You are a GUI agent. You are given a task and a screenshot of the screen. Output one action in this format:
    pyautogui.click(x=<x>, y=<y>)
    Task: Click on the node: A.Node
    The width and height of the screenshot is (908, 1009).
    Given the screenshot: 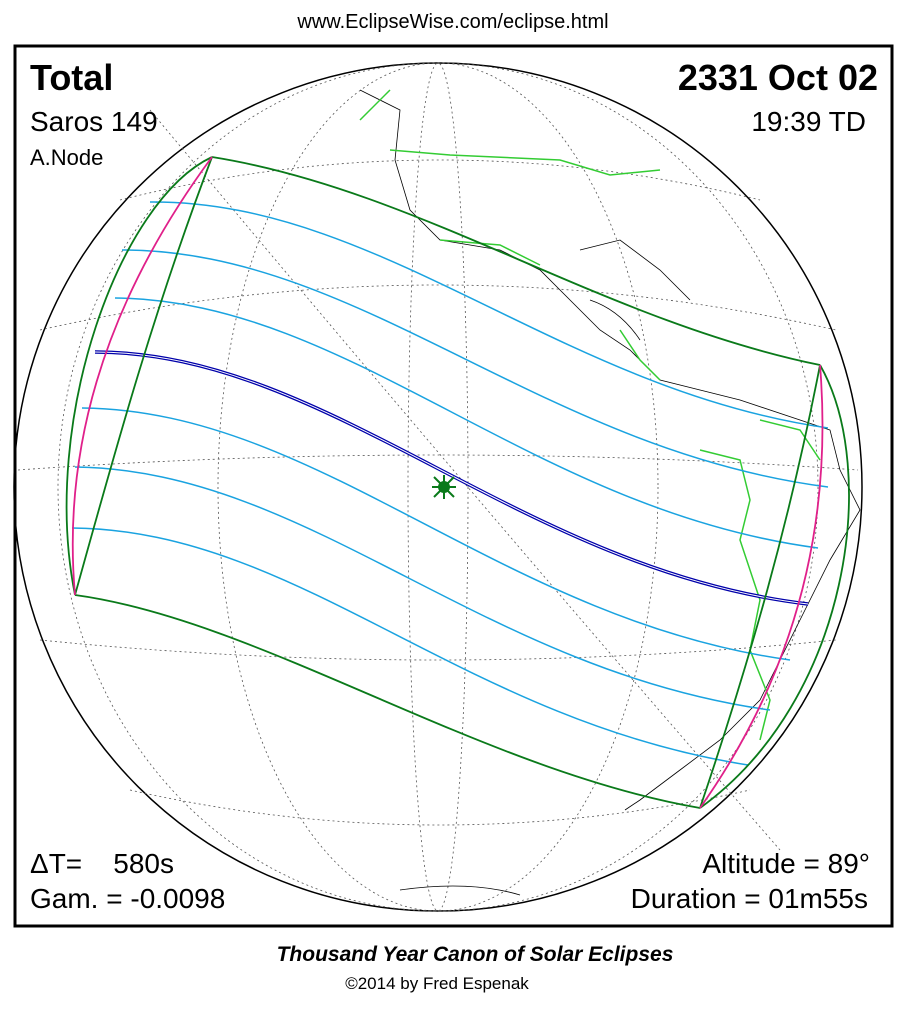 What is the action you would take?
    pyautogui.click(x=66, y=157)
    